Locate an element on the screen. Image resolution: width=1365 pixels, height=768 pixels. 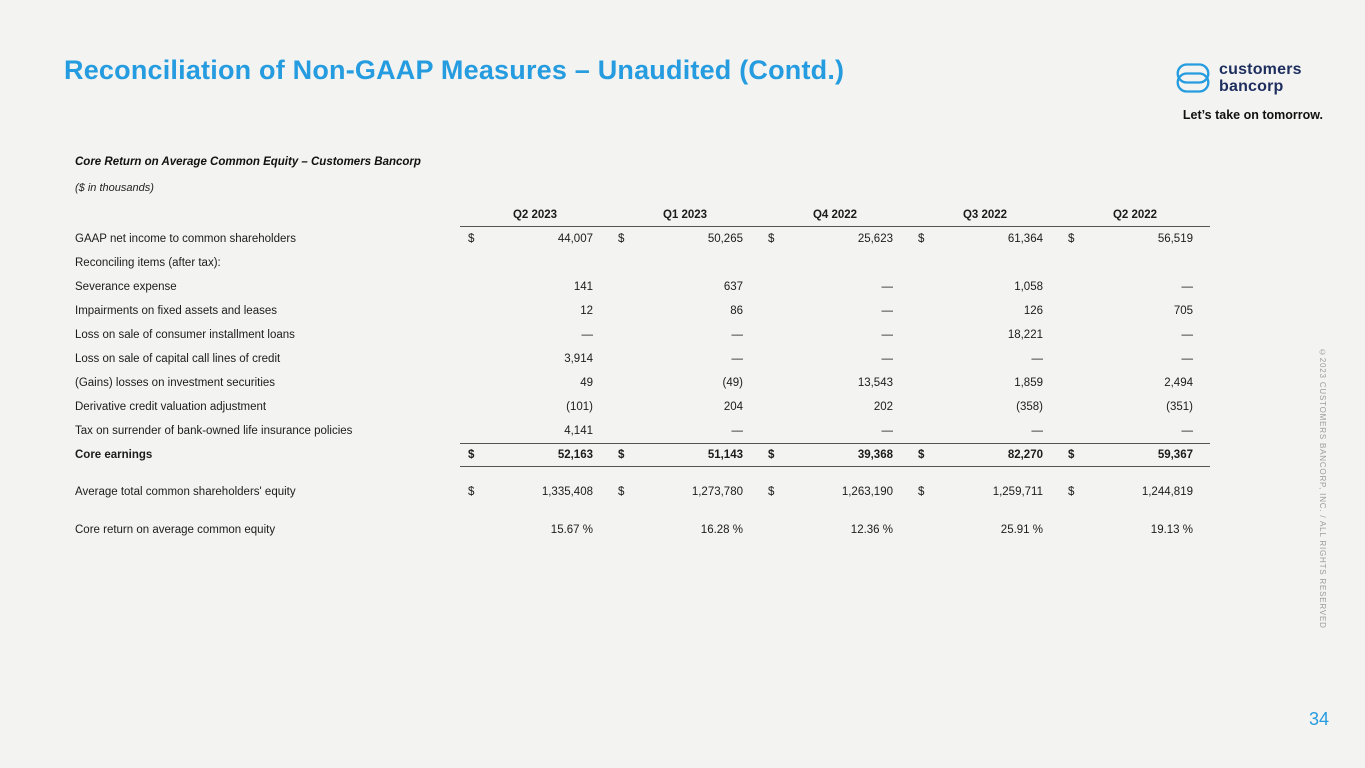
cell-value: 12 is located at coordinates (586, 311).